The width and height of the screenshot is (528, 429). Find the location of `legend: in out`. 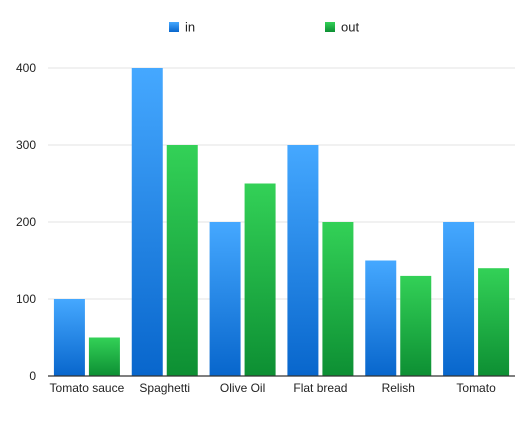

legend: in out is located at coordinates (264, 27).